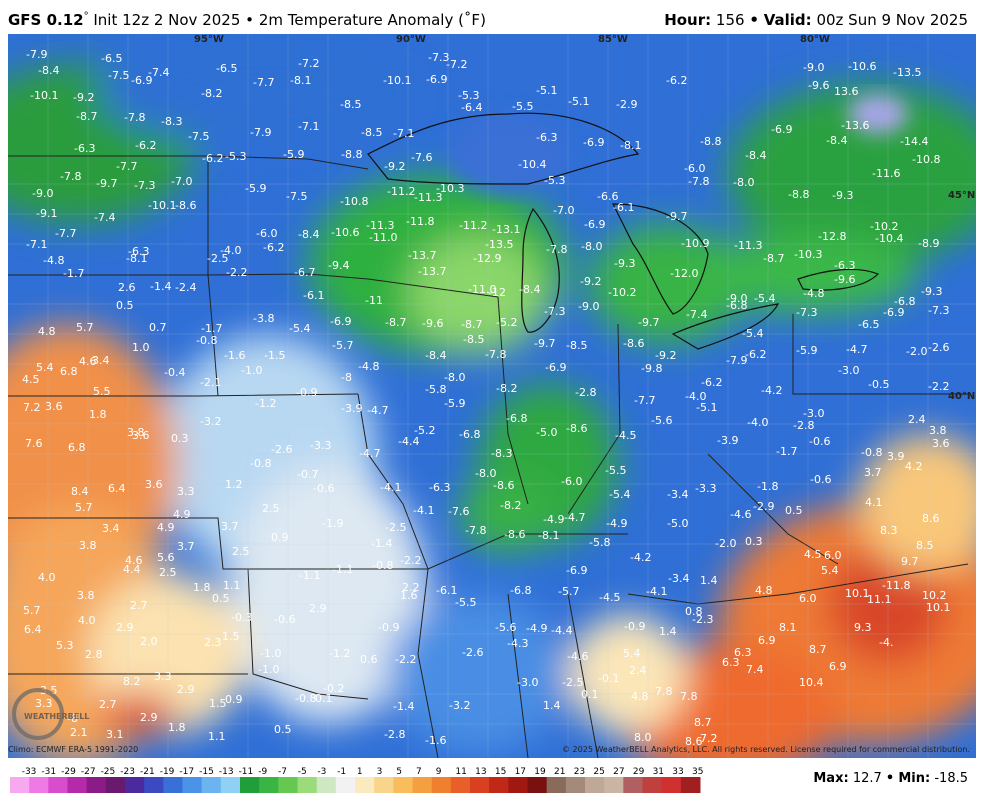  I want to click on anomaly-value: -8.9, so click(928, 243).